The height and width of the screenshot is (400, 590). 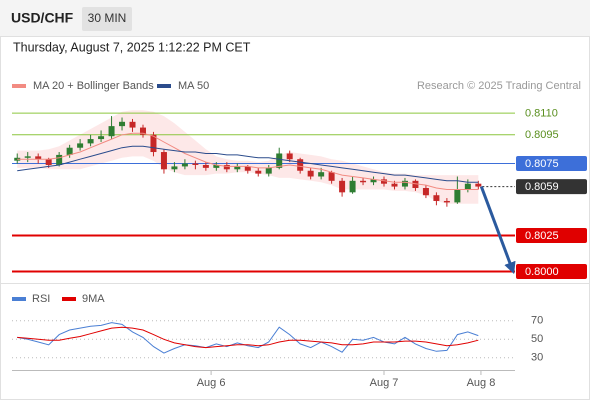 I want to click on legend-label: 9MA, so click(x=93, y=299).